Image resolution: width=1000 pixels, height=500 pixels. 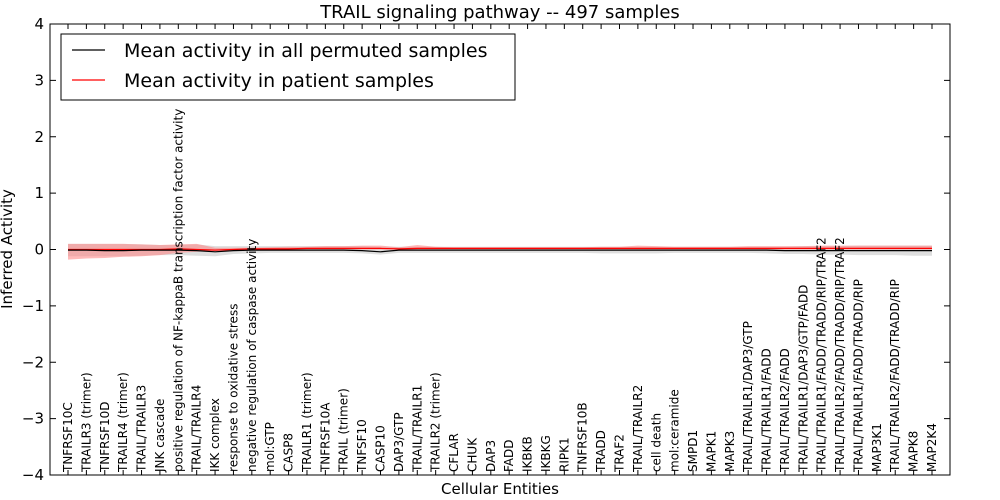 I want to click on xtick-label: cell death, so click(x=656, y=442).